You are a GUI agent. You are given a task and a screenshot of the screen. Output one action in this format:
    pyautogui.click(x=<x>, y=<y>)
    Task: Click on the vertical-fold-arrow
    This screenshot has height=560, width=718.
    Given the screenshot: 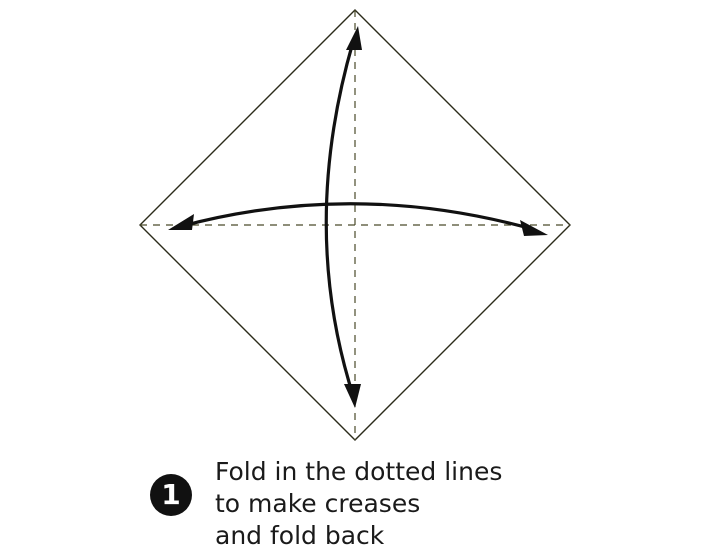 What is the action you would take?
    pyautogui.click(x=339, y=217)
    